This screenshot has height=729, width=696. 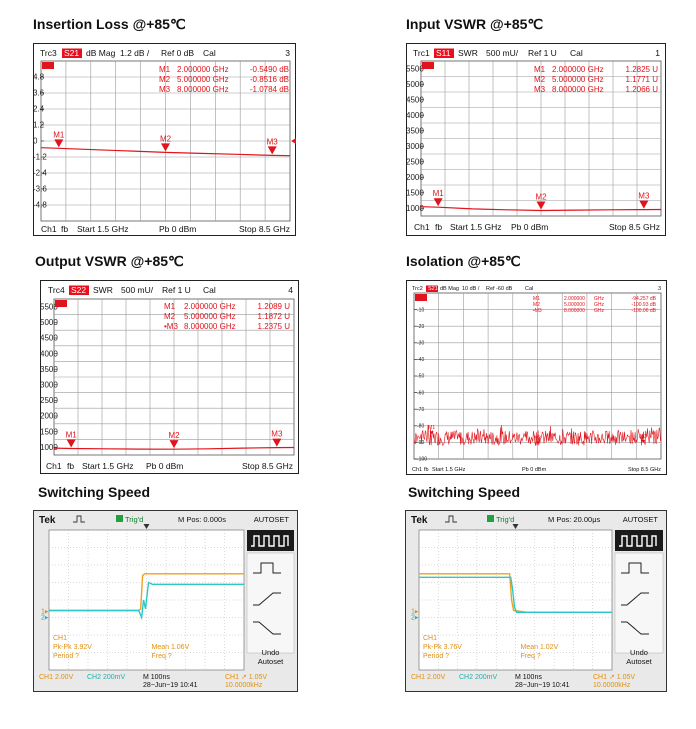 I want to click on scale-label: 10 dB /, so click(x=471, y=289).